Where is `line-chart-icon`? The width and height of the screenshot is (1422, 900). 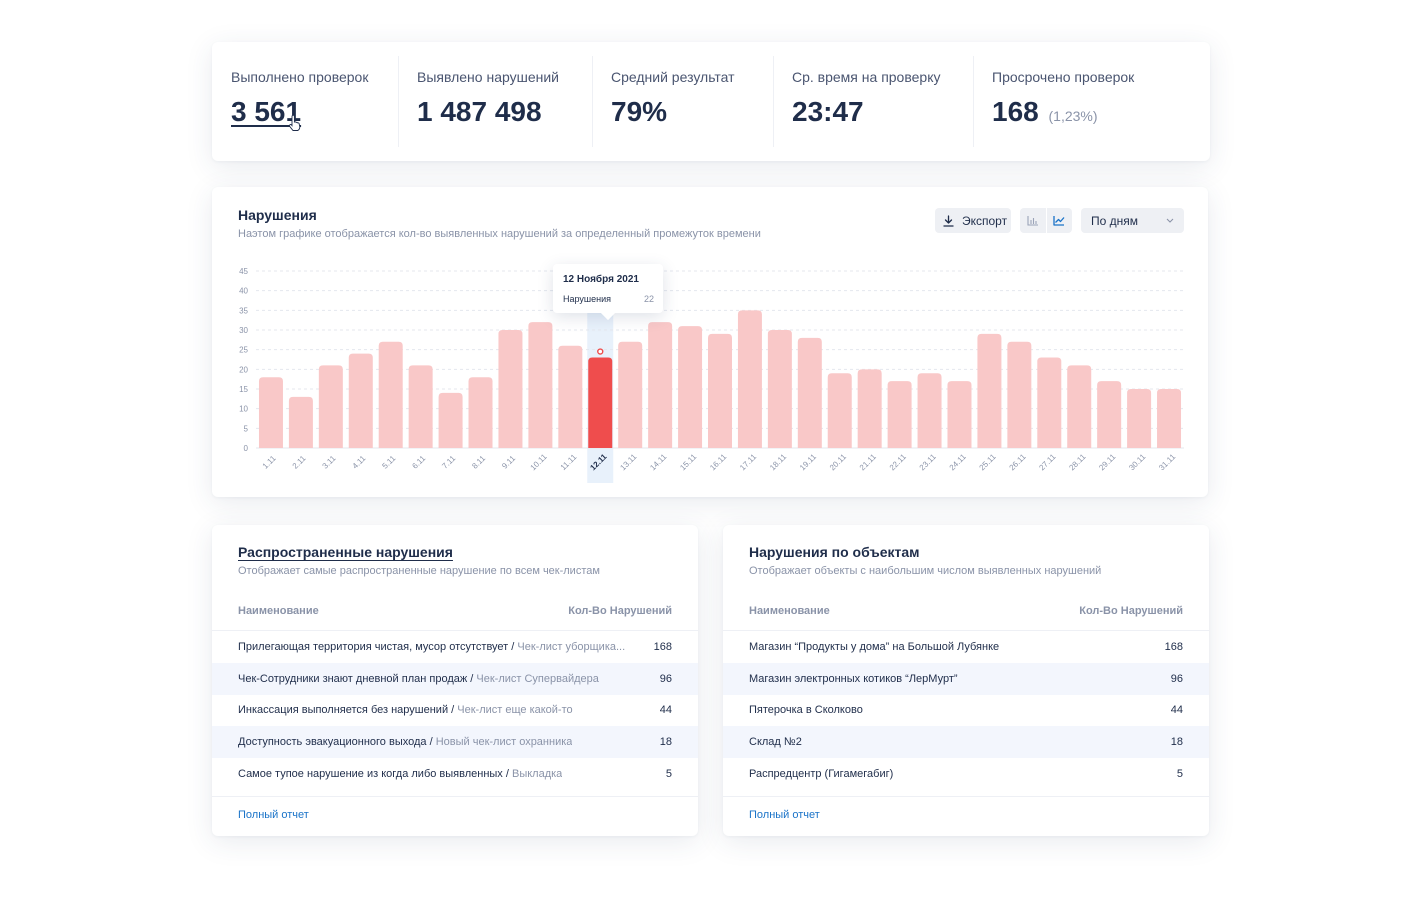
line-chart-icon is located at coordinates (1059, 221).